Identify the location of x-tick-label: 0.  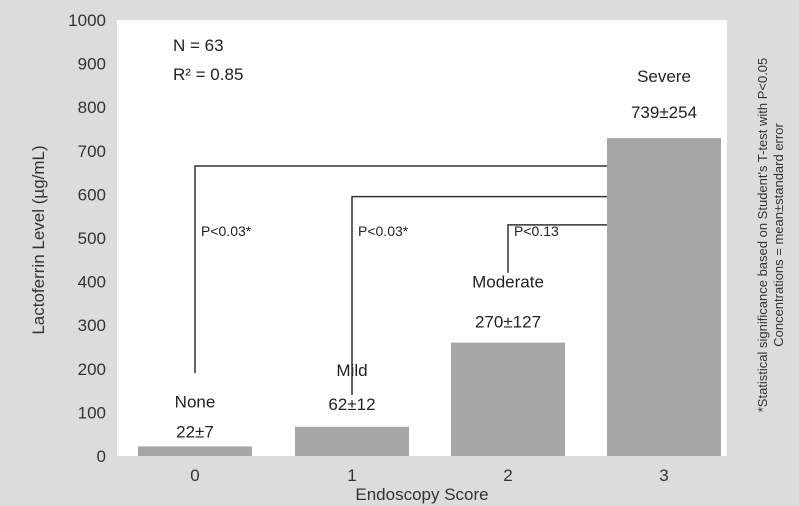
(194, 475).